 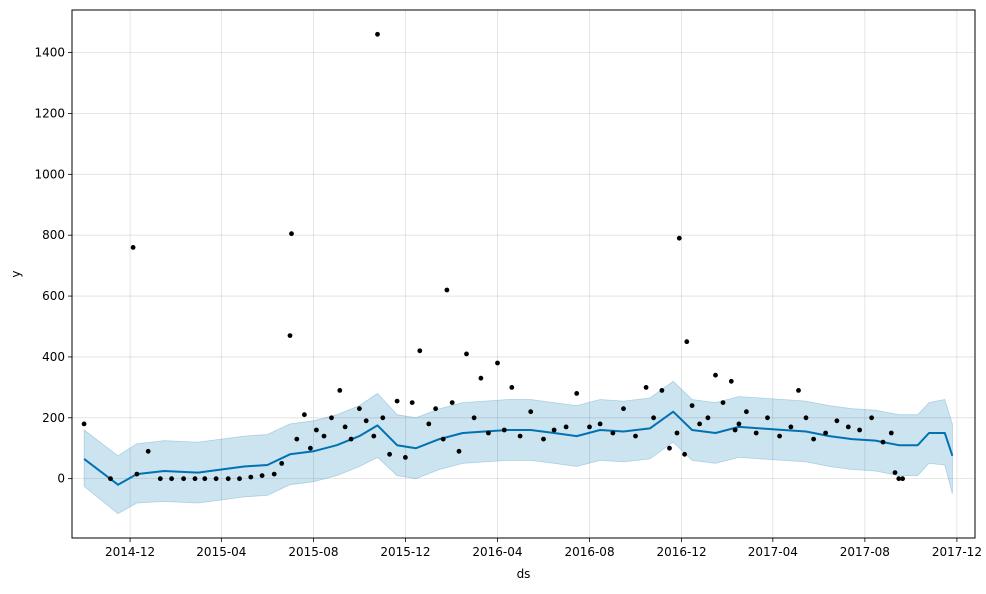 What do you see at coordinates (865, 552) in the screenshot?
I see `x-tick-label: 2017-08` at bounding box center [865, 552].